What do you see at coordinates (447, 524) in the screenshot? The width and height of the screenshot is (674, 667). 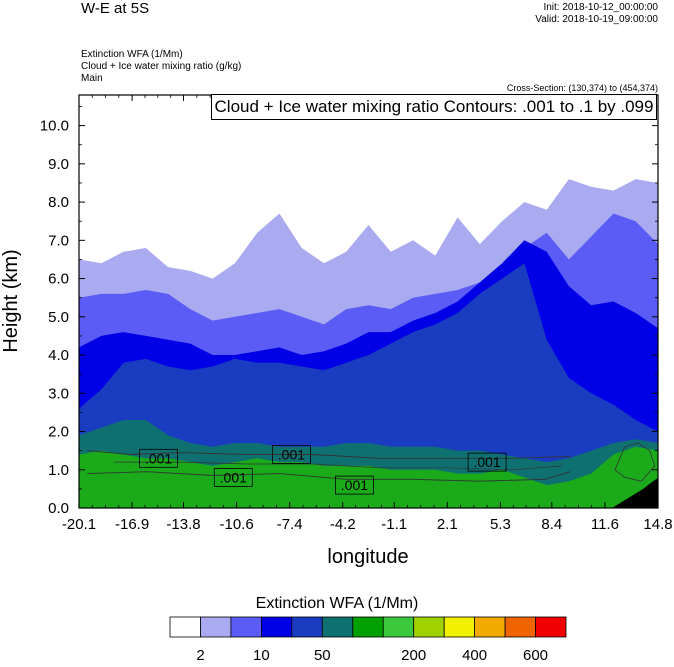 I see `x-tick-label-7: 2.1` at bounding box center [447, 524].